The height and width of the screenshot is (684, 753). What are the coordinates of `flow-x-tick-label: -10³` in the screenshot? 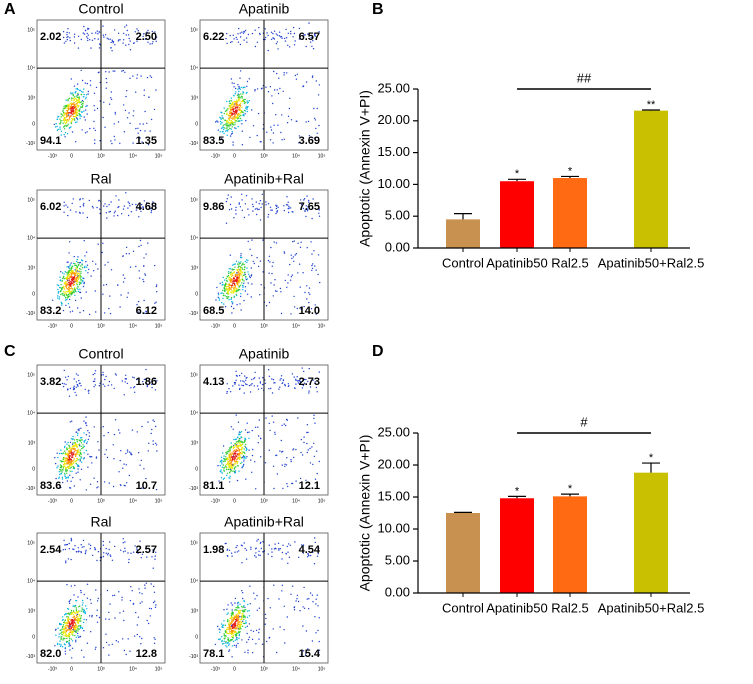 It's located at (52, 501).